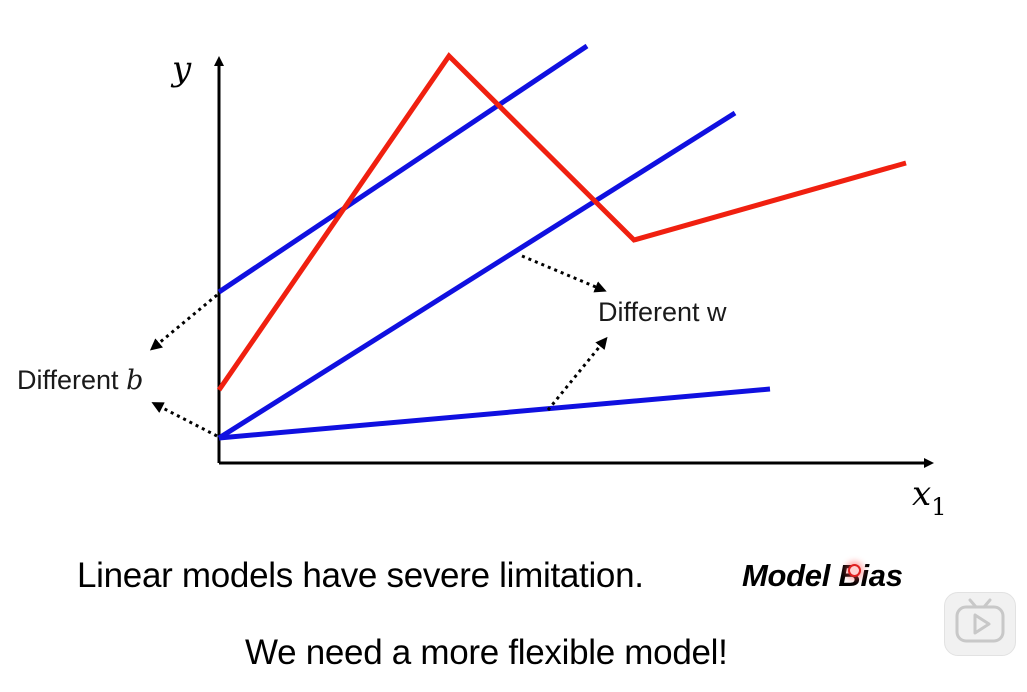  What do you see at coordinates (183, 322) in the screenshot?
I see `arrow-b-upper` at bounding box center [183, 322].